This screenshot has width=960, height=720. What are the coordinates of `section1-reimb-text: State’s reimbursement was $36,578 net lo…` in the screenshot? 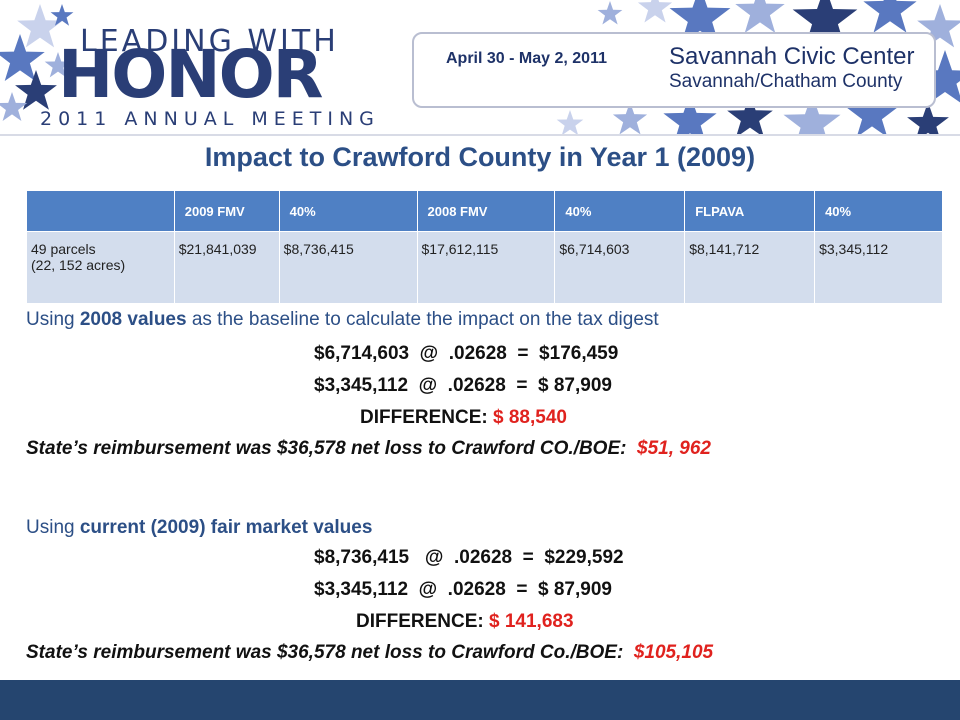 It's located at (332, 448).